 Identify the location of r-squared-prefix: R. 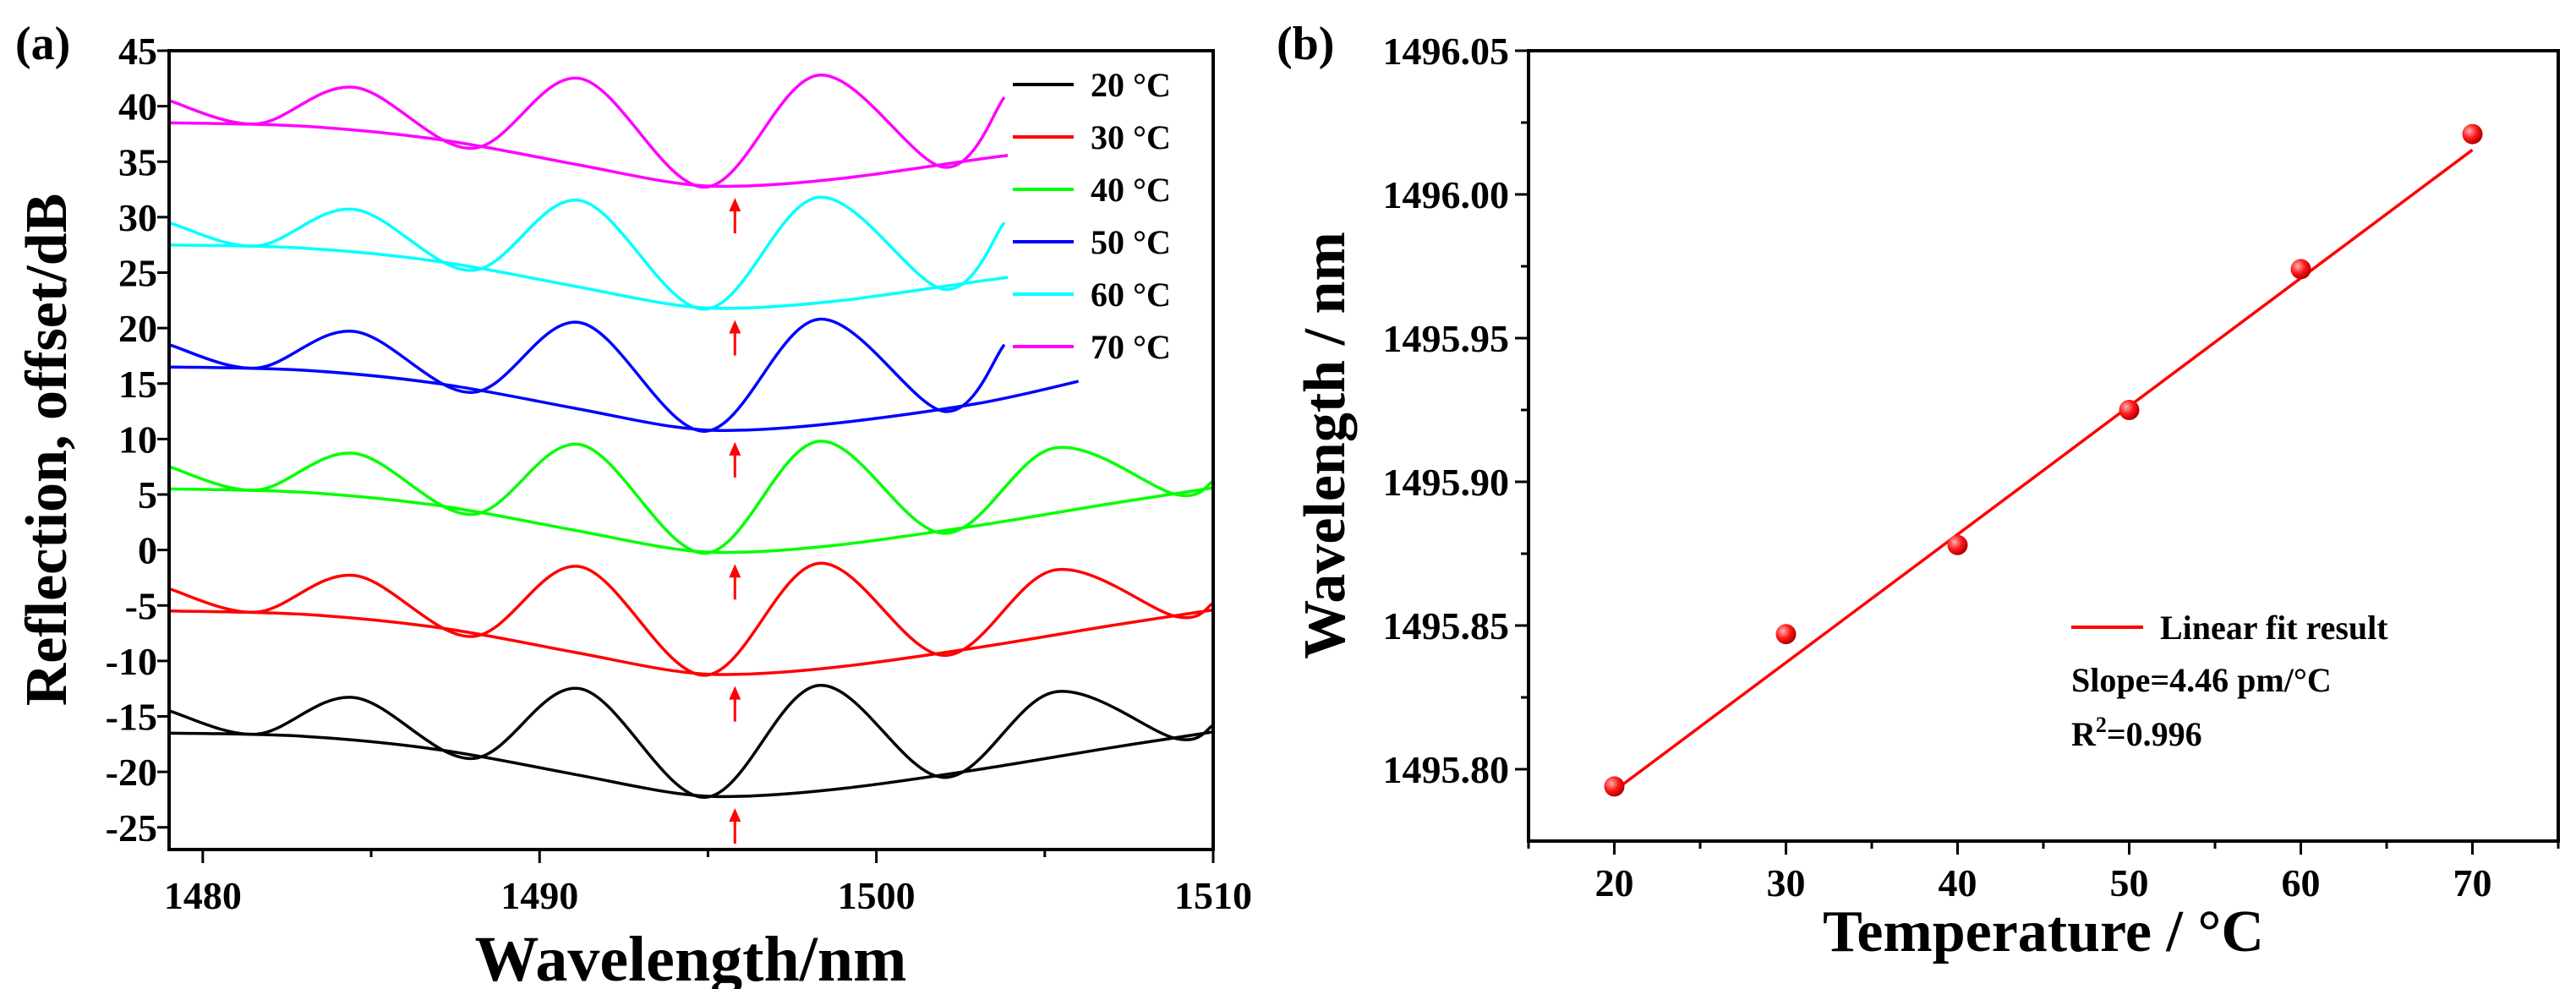
(2084, 734).